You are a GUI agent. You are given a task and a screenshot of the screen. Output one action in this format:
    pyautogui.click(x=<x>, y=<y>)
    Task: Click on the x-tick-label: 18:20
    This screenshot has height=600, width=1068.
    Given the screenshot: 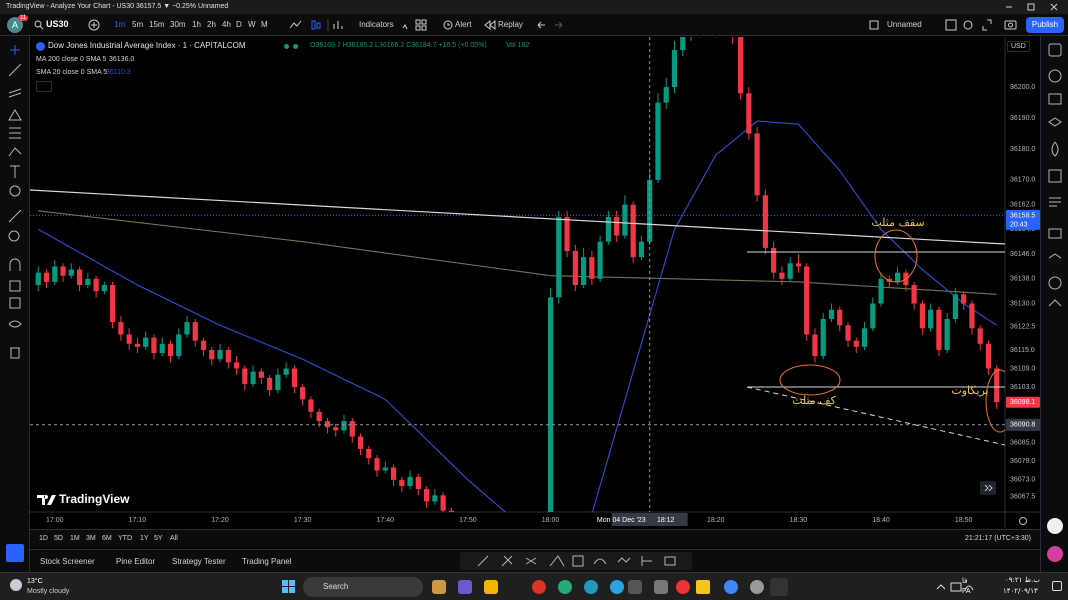 What is the action you would take?
    pyautogui.click(x=716, y=520)
    